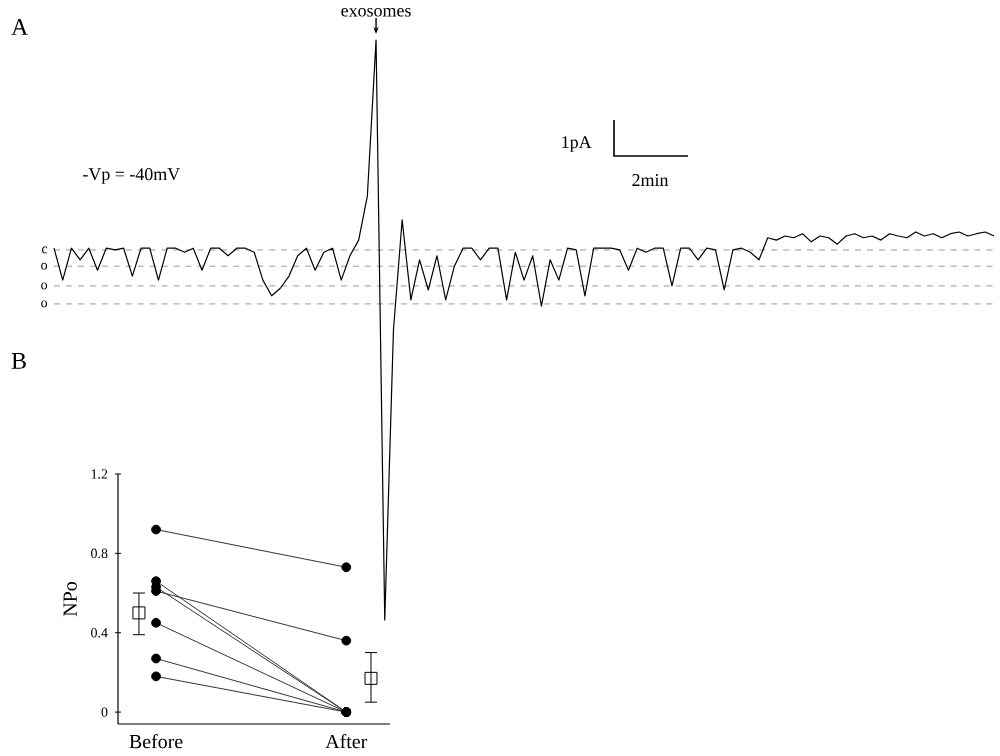 This screenshot has width=1000, height=756. What do you see at coordinates (650, 180) in the screenshot?
I see `annotation: 2min` at bounding box center [650, 180].